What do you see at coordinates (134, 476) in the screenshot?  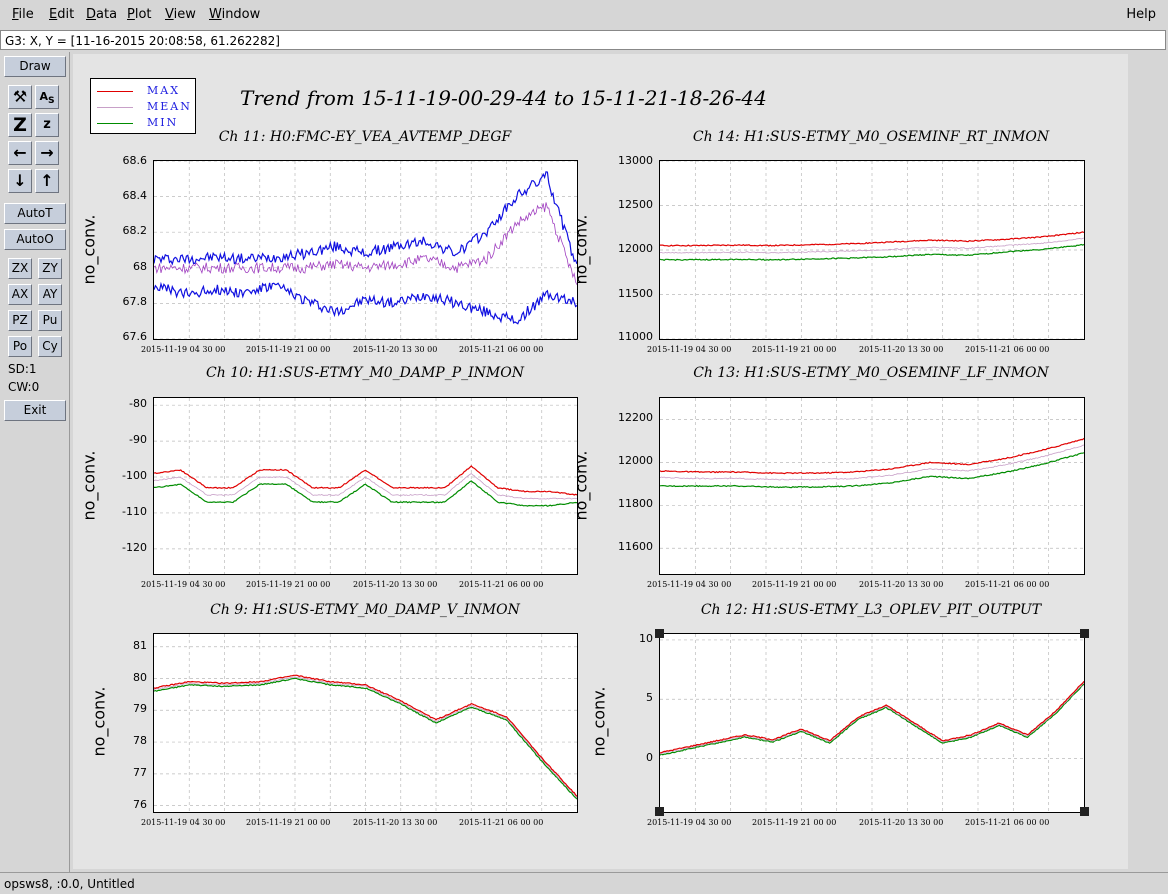 I see `y-tick-label: -100` at bounding box center [134, 476].